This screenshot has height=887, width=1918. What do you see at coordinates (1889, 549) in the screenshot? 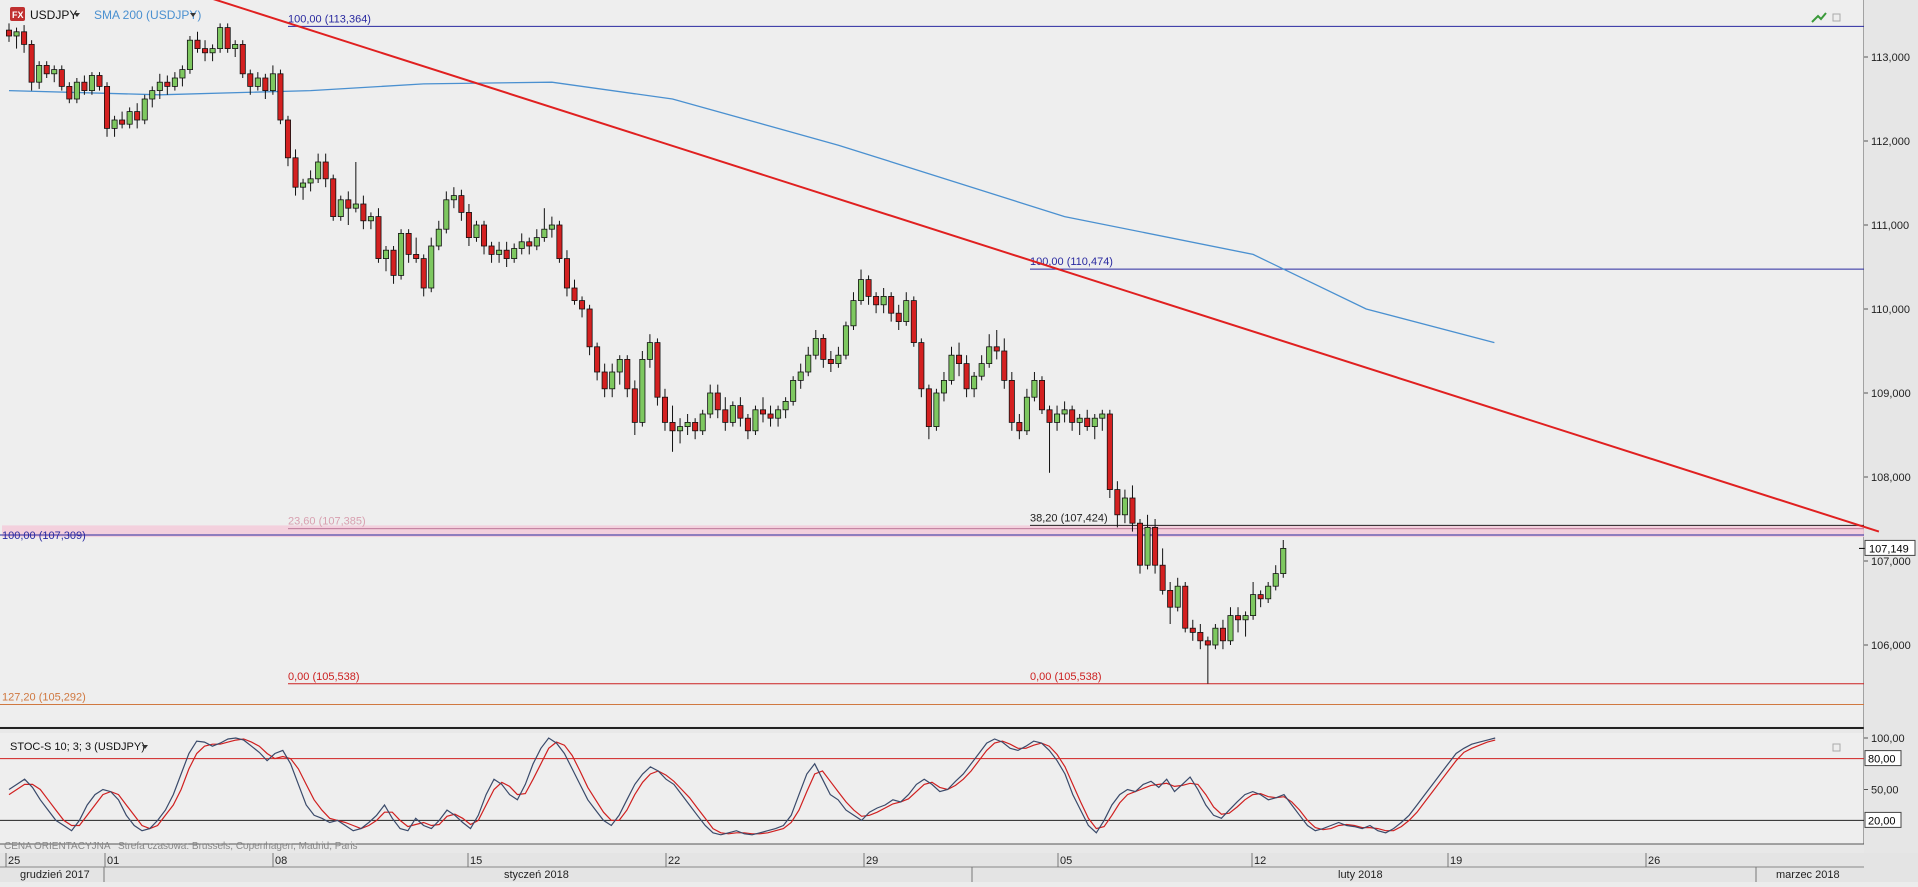
I see `current-price-label: 107,149` at bounding box center [1889, 549].